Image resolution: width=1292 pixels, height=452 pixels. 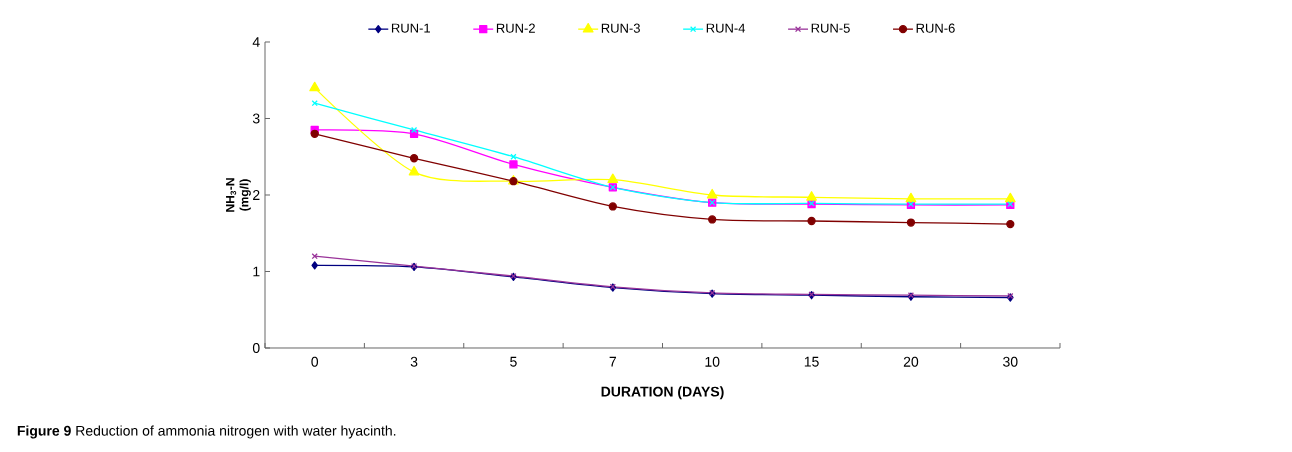 I want to click on y-tick-label: 0, so click(x=256, y=348).